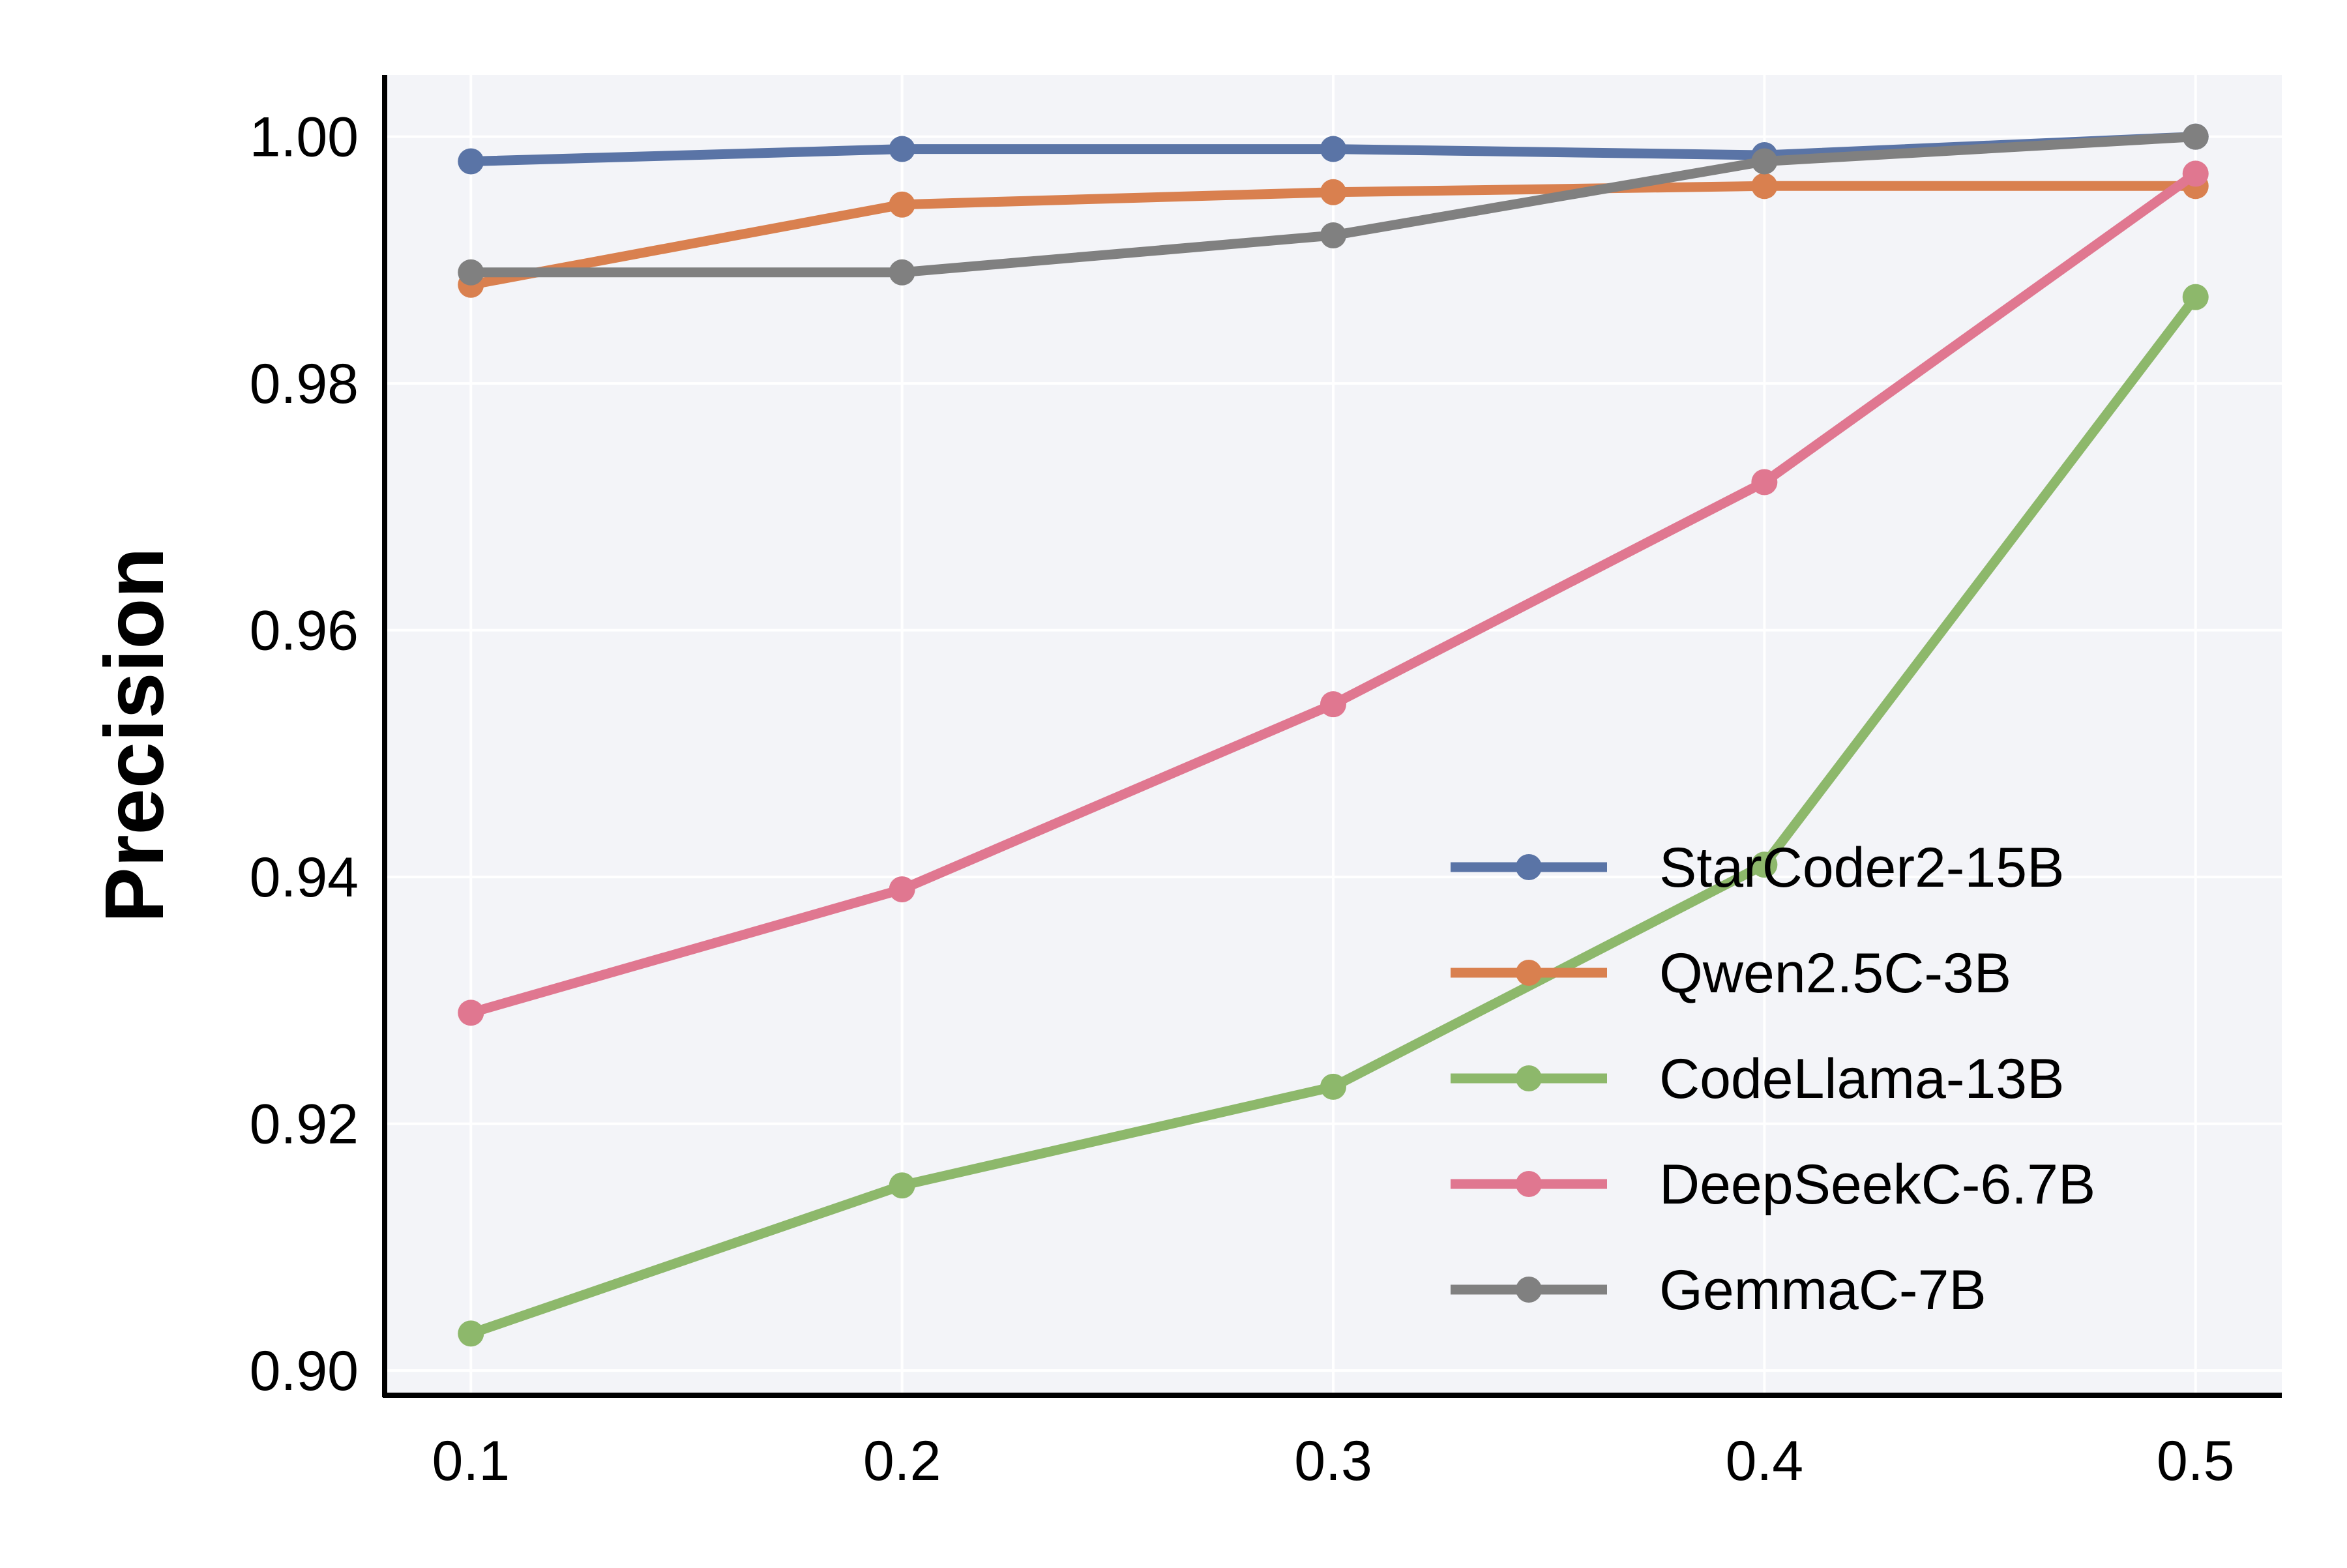 The image size is (2347, 1568). What do you see at coordinates (304, 384) in the screenshot?
I see `y-tick-label: 0.98` at bounding box center [304, 384].